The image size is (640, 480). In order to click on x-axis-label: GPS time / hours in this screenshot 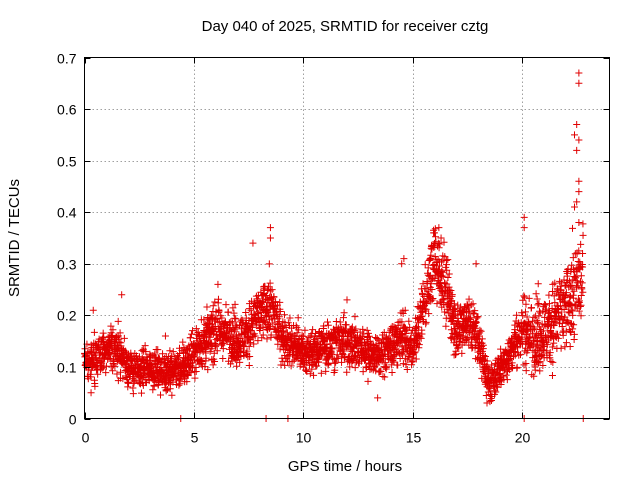, I will do `click(345, 466)`.